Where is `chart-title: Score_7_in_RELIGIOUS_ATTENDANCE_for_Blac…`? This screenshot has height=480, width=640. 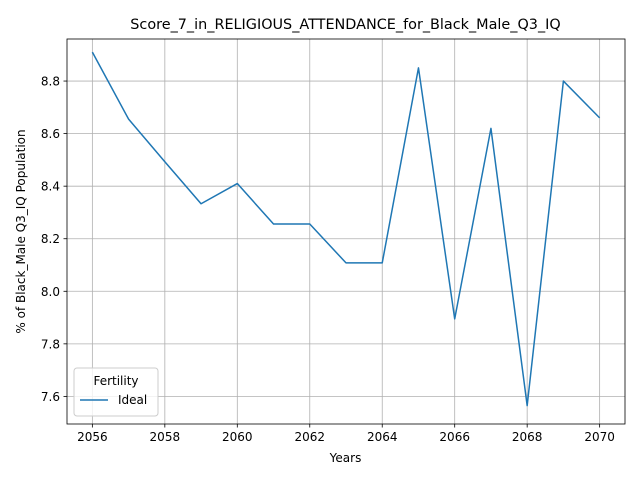
chart-title: Score_7_in_RELIGIOUS_ATTENDANCE_for_Blac… is located at coordinates (345, 25).